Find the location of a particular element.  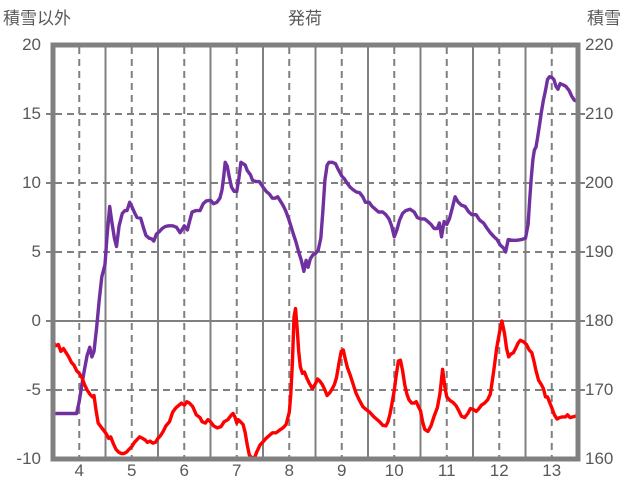

y-axis-left-tick-label: -5 is located at coordinates (33, 389).